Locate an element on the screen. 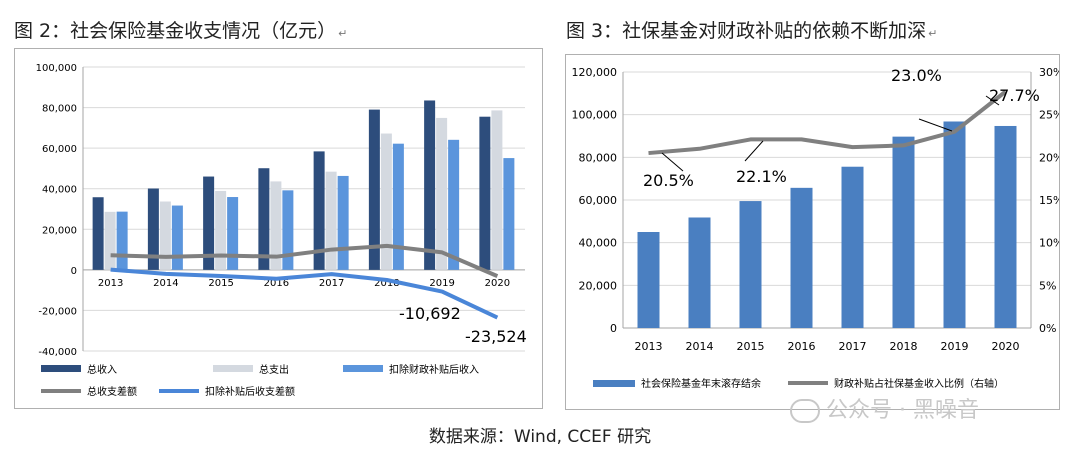  y2-tick-label: 25% is located at coordinates (1049, 115).